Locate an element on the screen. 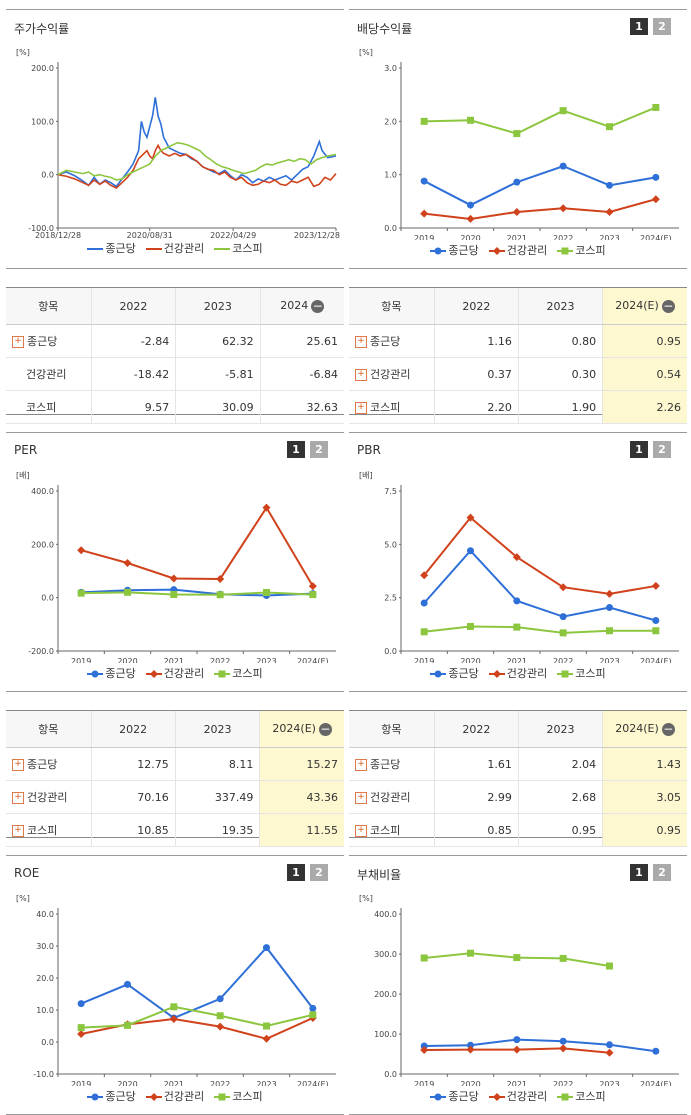 This screenshot has width=691, height=1115. row-name: + 건강관리 is located at coordinates (392, 374).